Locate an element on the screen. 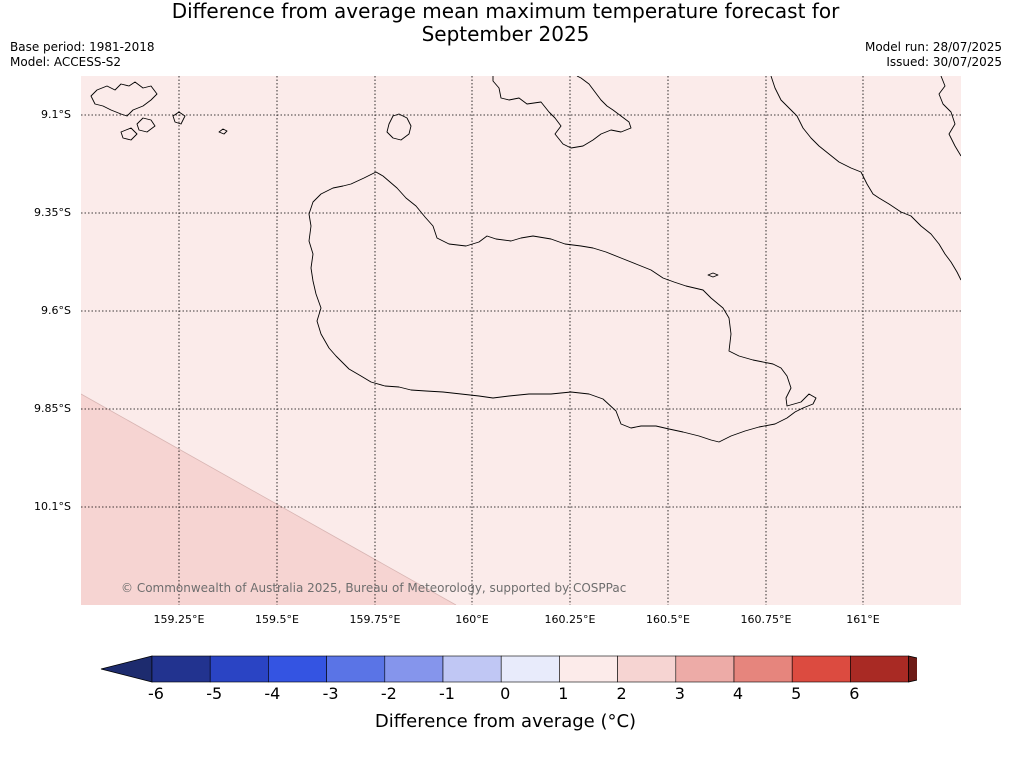 Image resolution: width=1011 pixels, height=758 pixels. colorbar-tick-label: 2 is located at coordinates (621, 693).